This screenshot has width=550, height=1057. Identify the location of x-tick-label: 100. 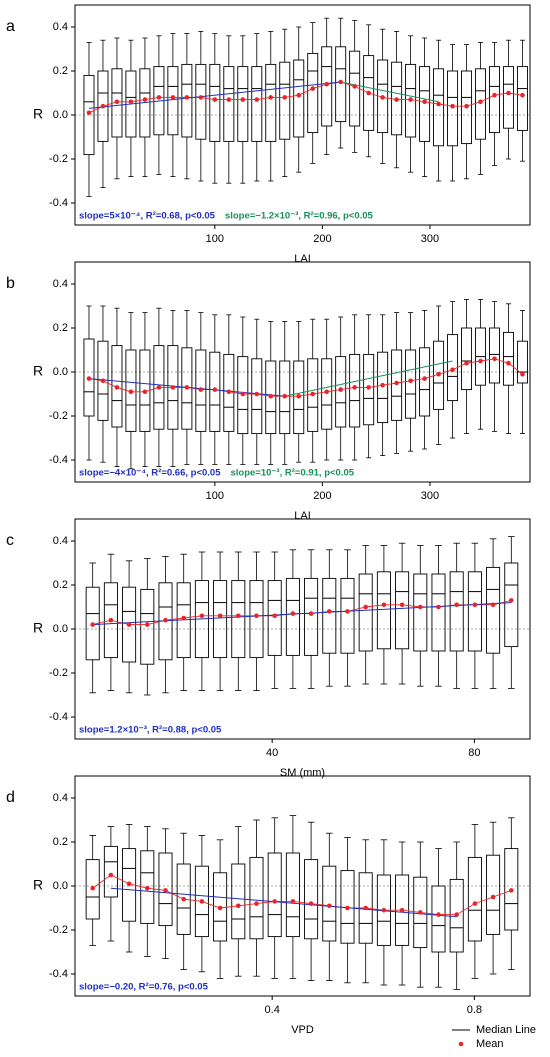
(215, 239).